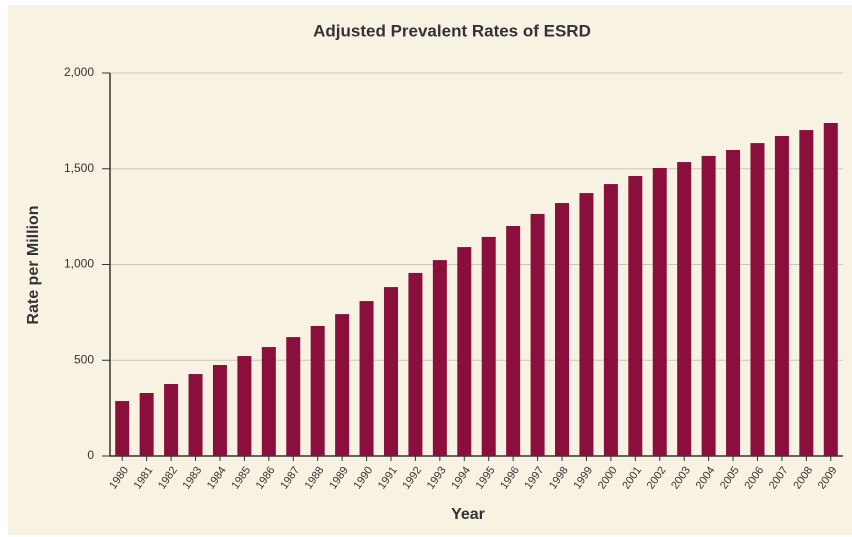 This screenshot has height=537, width=852. What do you see at coordinates (452, 30) in the screenshot?
I see `chart-title: Adjusted Prevalent Rates of ESRD` at bounding box center [452, 30].